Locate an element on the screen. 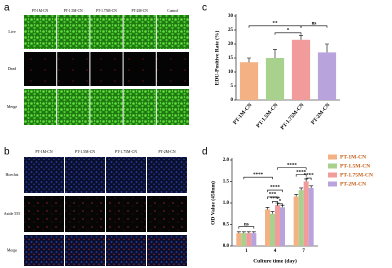 Image resolution: width=392 pixels, height=268 pixels. x-tick-label: PT-2M-CN is located at coordinates (320, 114).